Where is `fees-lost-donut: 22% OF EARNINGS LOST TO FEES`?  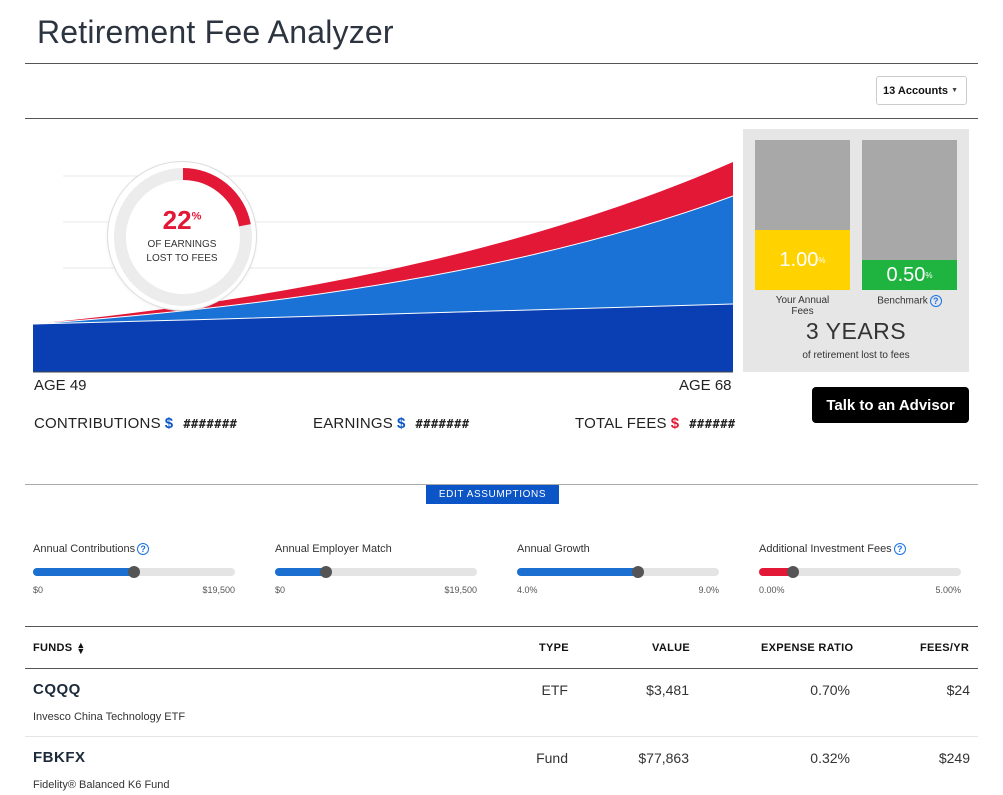 fees-lost-donut: 22% OF EARNINGS LOST TO FEES is located at coordinates (182, 236).